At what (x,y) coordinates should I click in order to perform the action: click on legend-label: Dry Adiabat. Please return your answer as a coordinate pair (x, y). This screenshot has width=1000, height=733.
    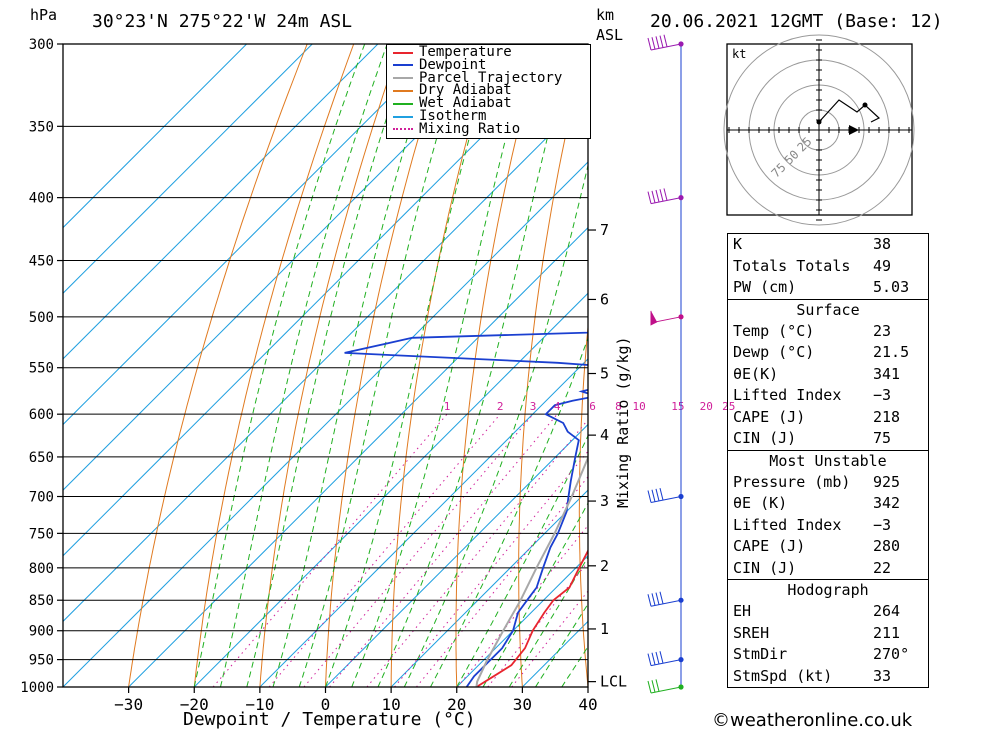
    Looking at the image, I should click on (465, 90).